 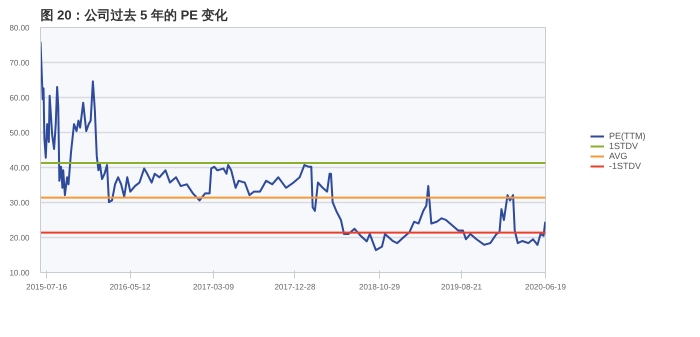 I want to click on x-tick-label: 2017-03-09, so click(x=213, y=287).